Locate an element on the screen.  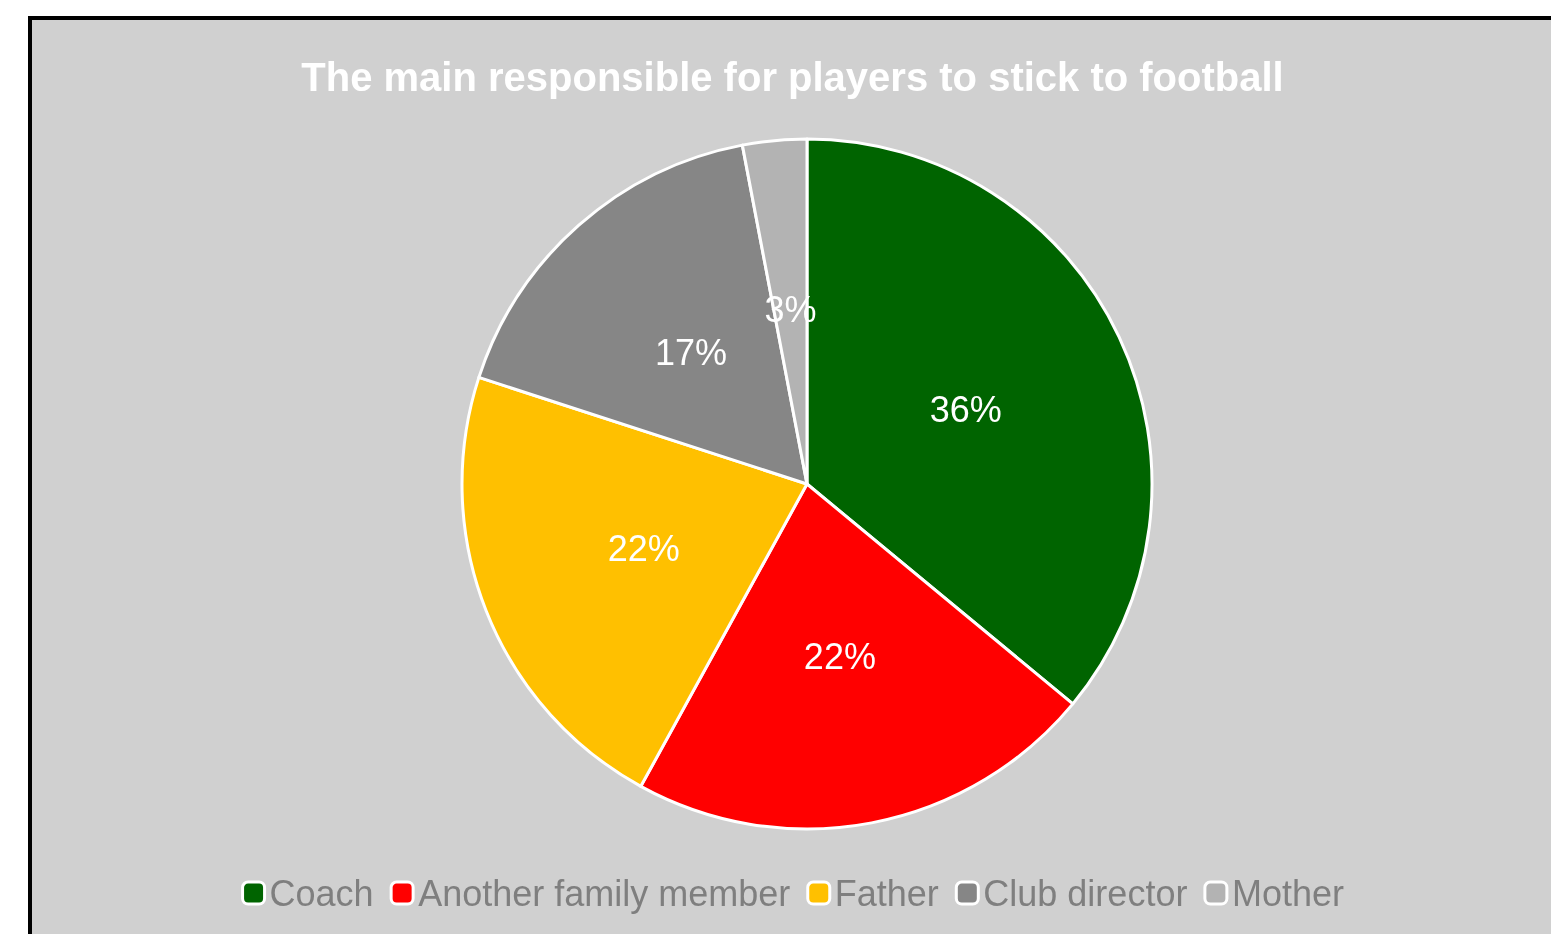
data-label: 17% is located at coordinates (690, 352).